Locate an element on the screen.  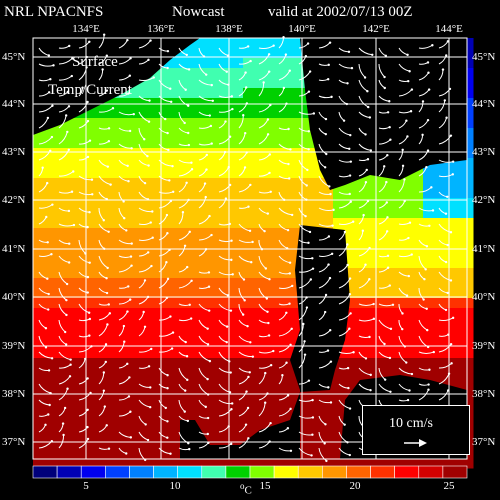
temperature-colorbar is located at coordinates (250, 472).